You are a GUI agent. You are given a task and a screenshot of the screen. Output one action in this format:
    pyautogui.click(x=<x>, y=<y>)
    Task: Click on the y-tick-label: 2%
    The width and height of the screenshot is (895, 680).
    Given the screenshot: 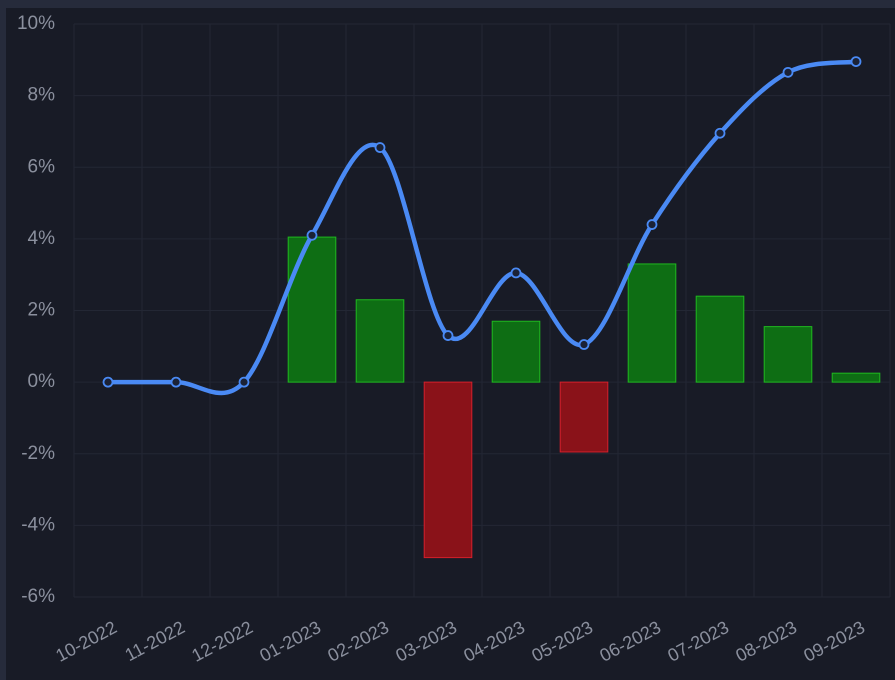 What is the action you would take?
    pyautogui.click(x=42, y=310)
    